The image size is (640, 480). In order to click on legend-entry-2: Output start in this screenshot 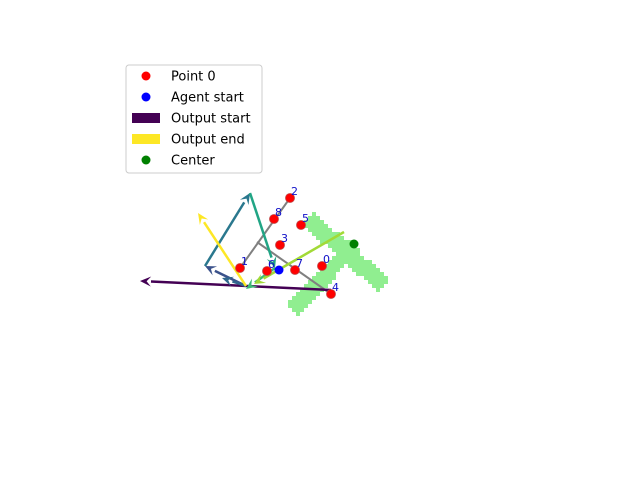, I will do `click(191, 119)`.